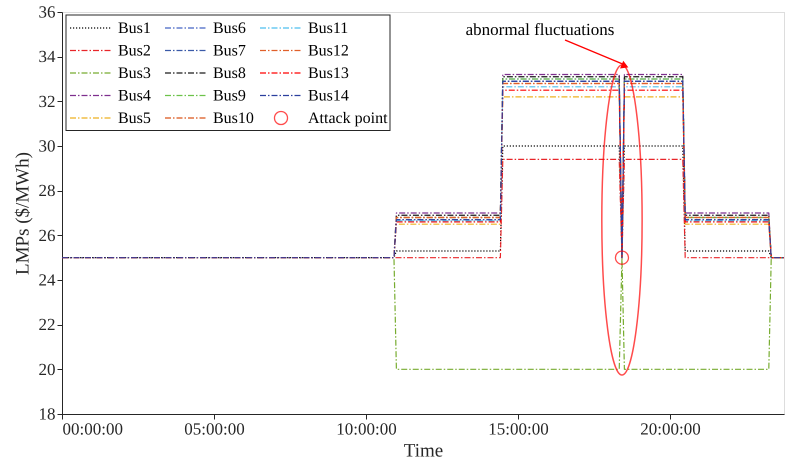 This screenshot has width=801, height=472. What do you see at coordinates (47, 101) in the screenshot?
I see `y-tick-label: 32` at bounding box center [47, 101].